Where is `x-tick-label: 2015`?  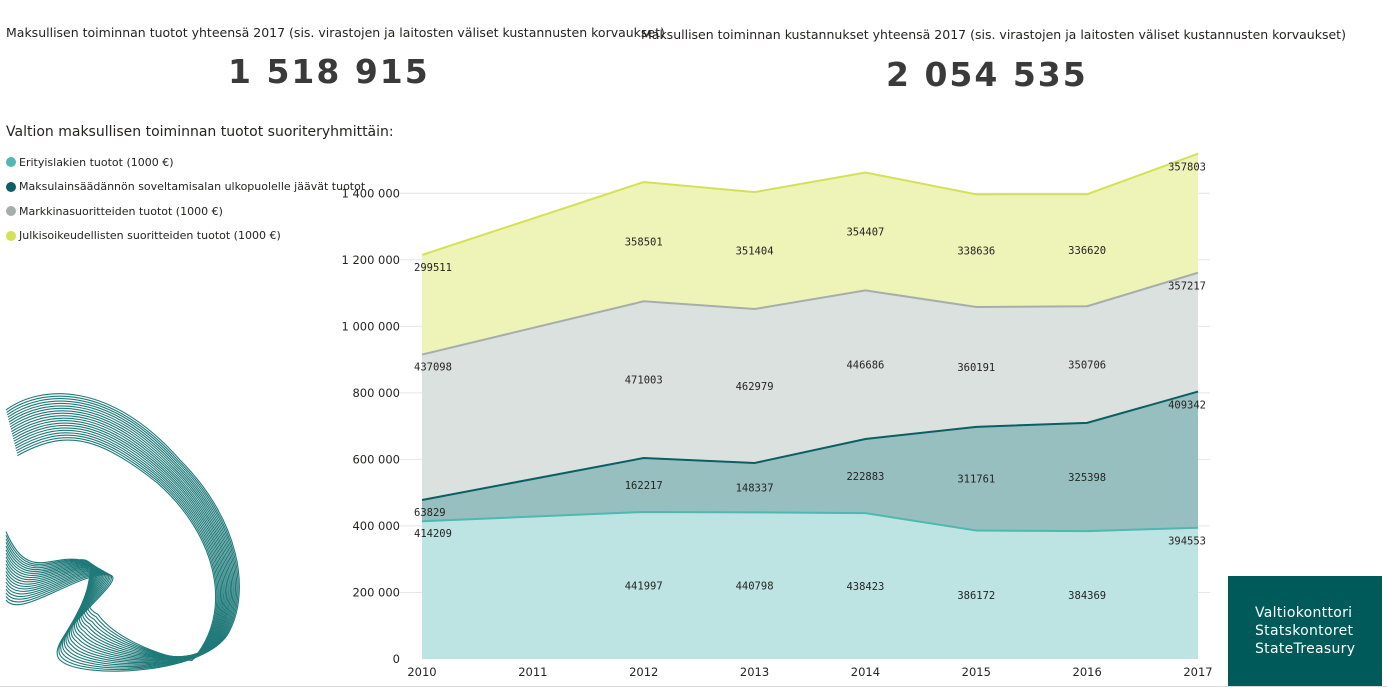
x-tick-label: 2015 is located at coordinates (976, 672).